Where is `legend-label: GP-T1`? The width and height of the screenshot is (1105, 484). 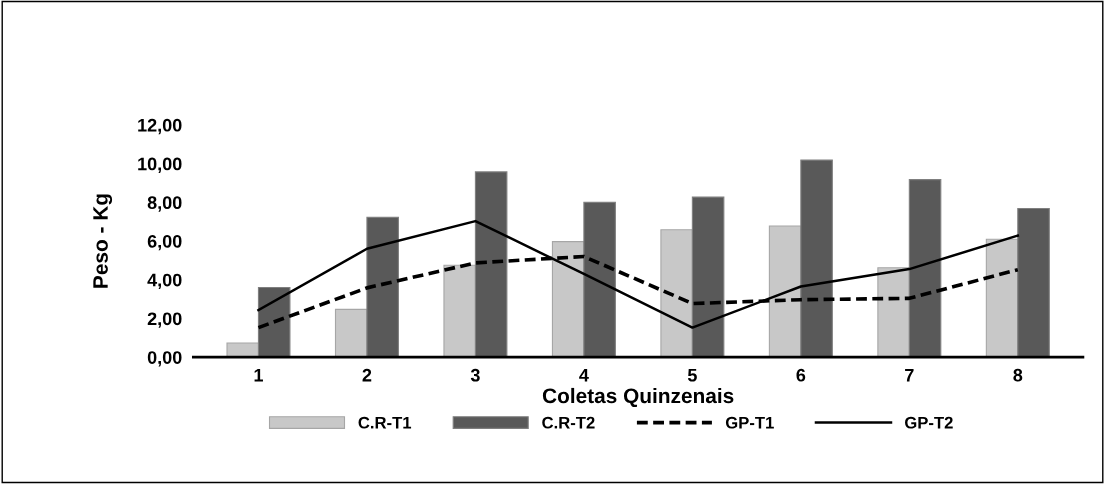 legend-label: GP-T1 is located at coordinates (749, 422).